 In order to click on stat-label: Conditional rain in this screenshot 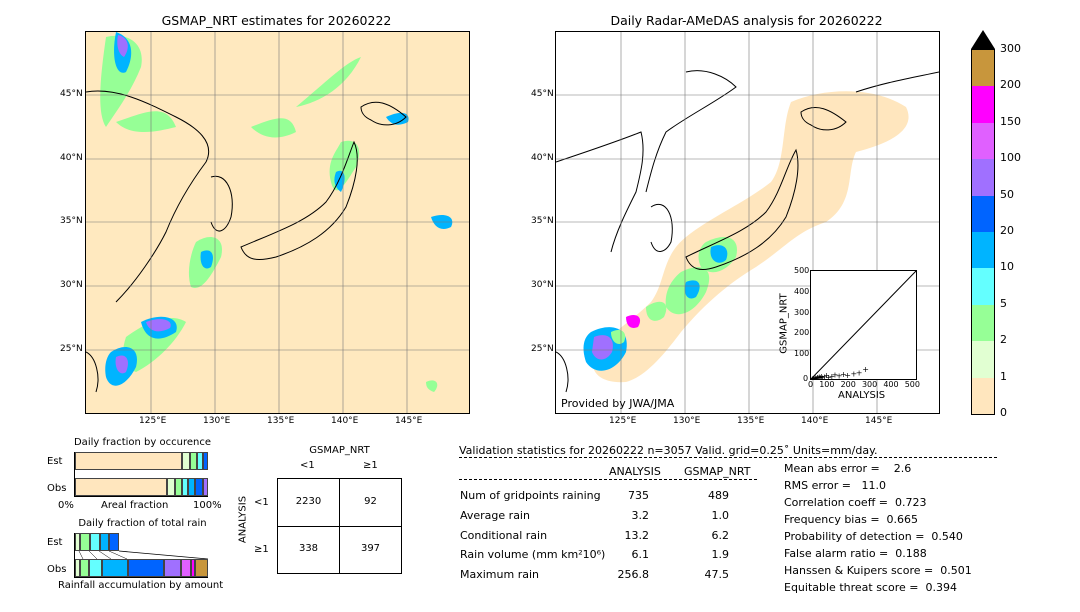, I will do `click(504, 535)`.